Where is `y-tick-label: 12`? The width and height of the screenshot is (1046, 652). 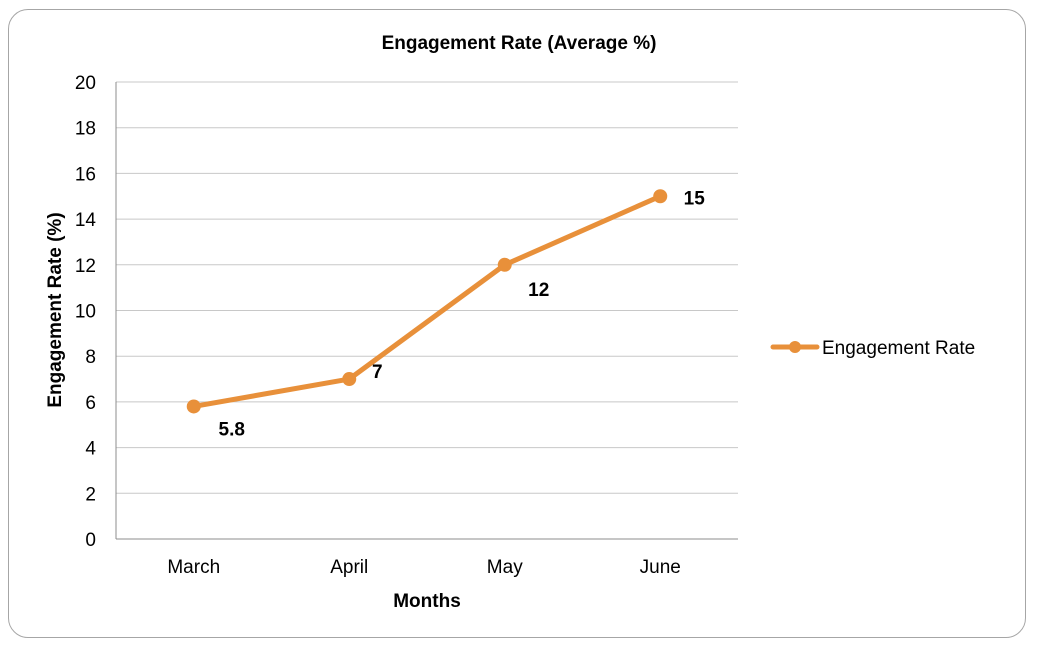 y-tick-label: 12 is located at coordinates (85, 266).